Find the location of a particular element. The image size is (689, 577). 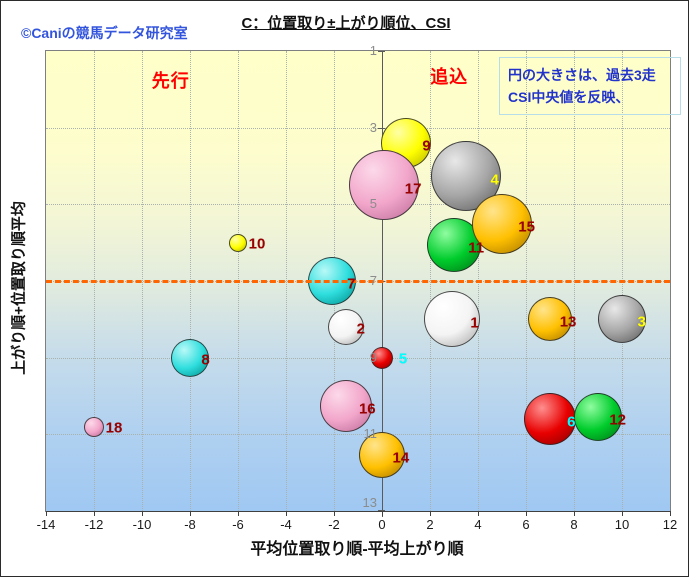

x-tick-label: 4 is located at coordinates (478, 524).